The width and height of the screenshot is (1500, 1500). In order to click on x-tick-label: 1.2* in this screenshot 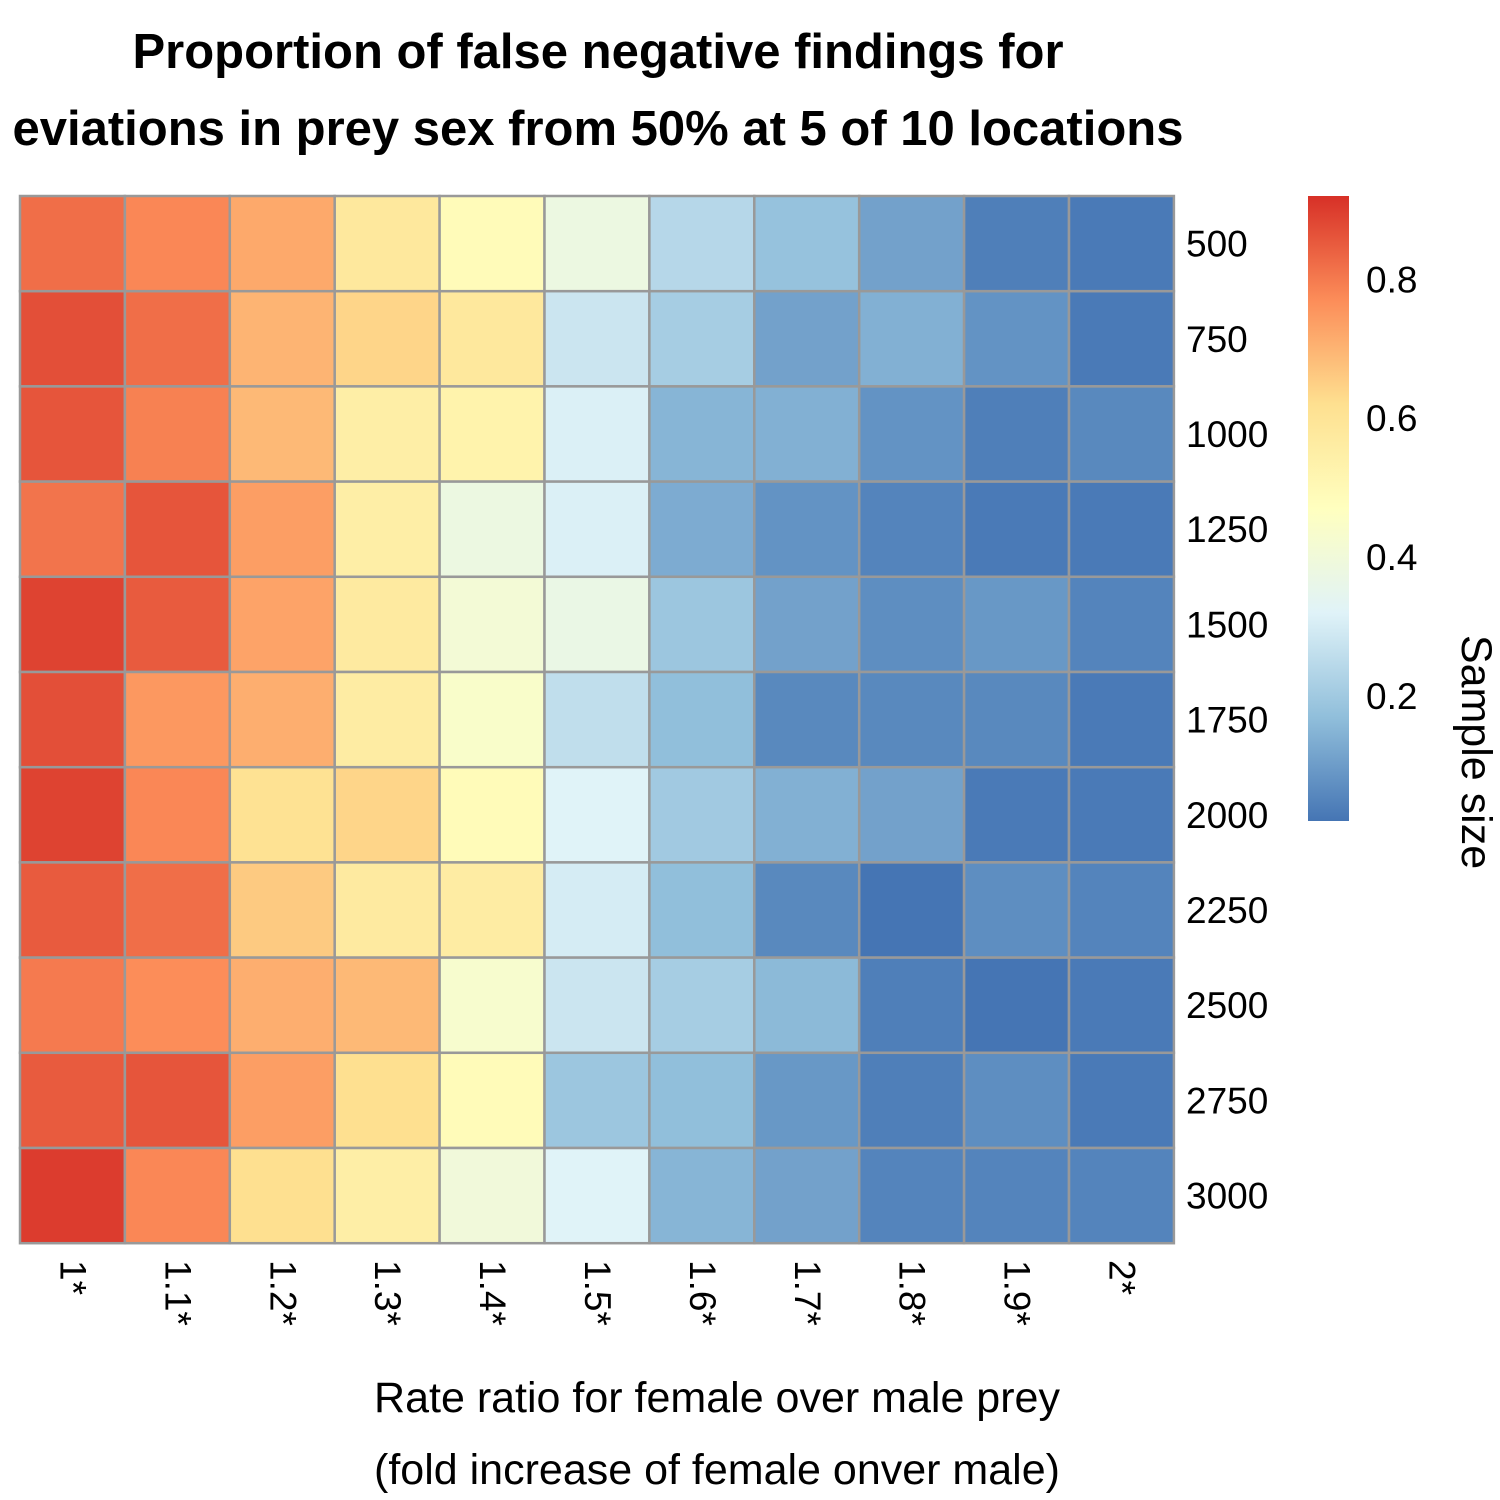, I will do `click(282, 1293)`.